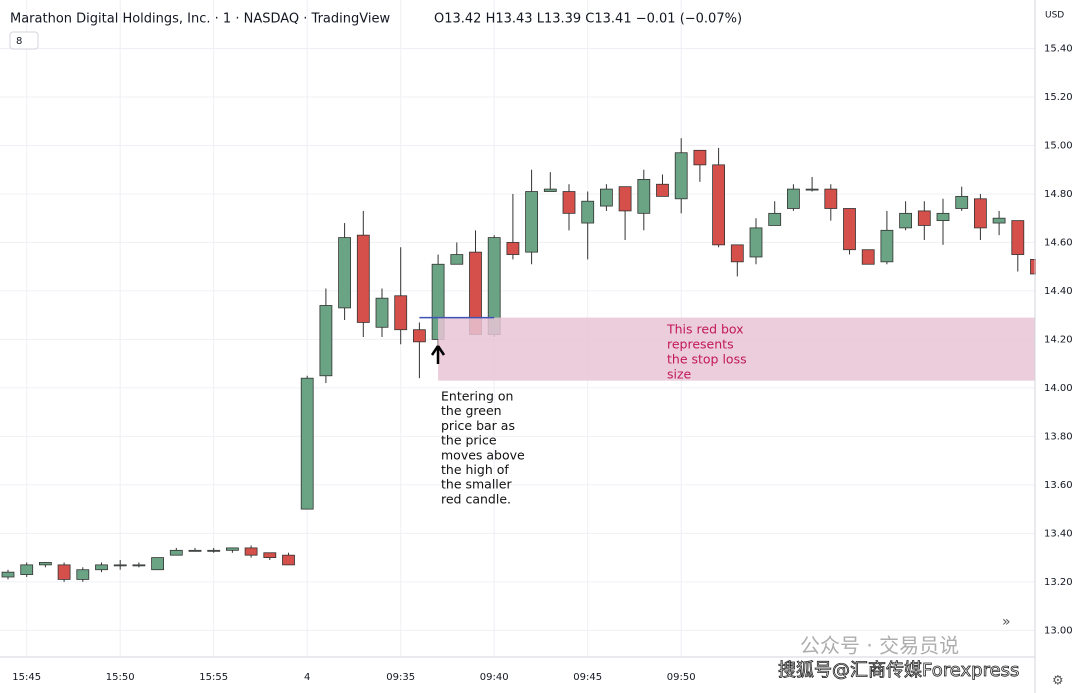 This screenshot has width=1080, height=693. What do you see at coordinates (400, 677) in the screenshot?
I see `x-tick-label: 09:35` at bounding box center [400, 677].